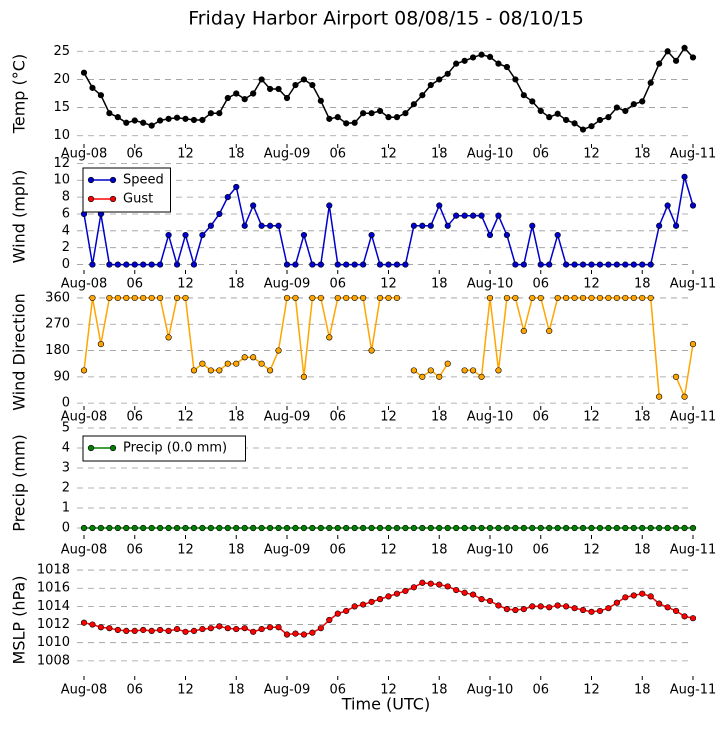 Image resolution: width=726 pixels, height=729 pixels. Describe the element at coordinates (66, 428) in the screenshot. I see `y-tick-label: 5` at that location.